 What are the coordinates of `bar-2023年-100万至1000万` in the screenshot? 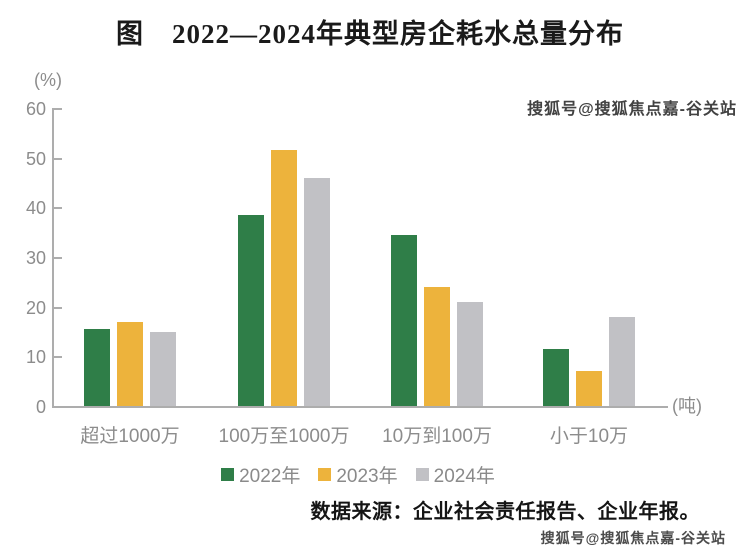 It's located at (284, 278).